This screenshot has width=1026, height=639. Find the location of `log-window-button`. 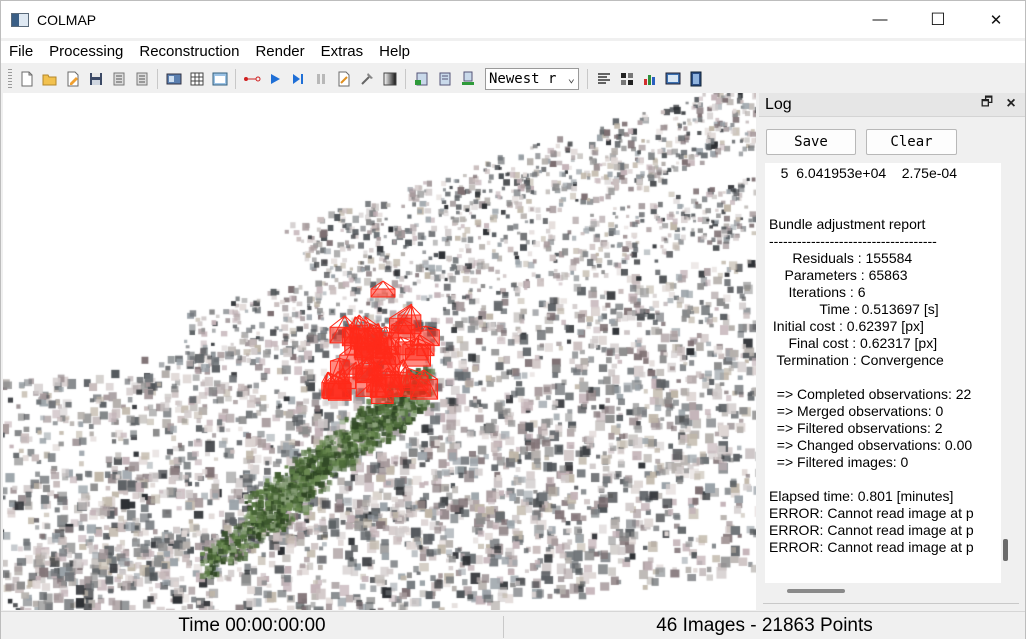

log-window-button is located at coordinates (673, 79).